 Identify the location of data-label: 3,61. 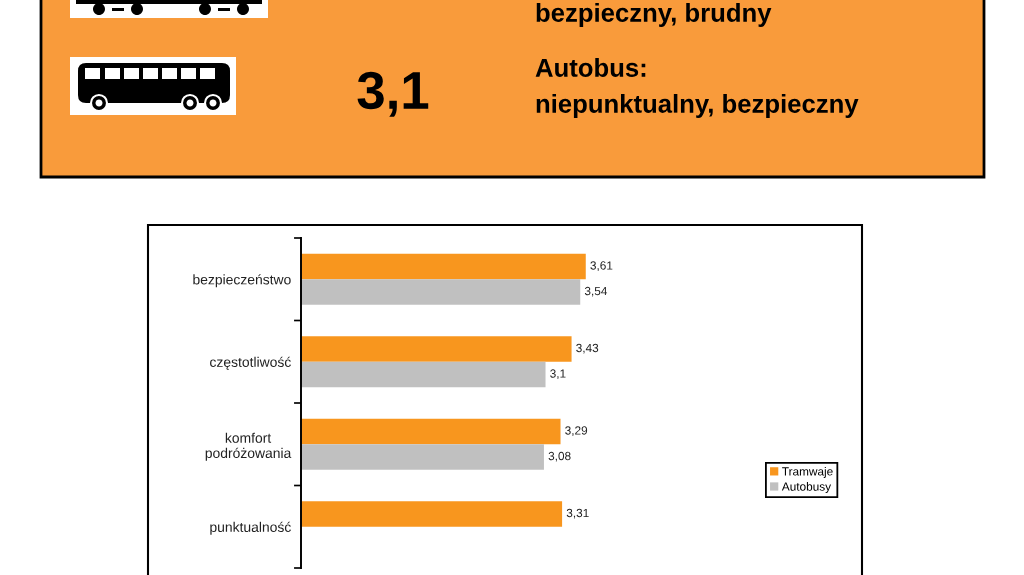
(601, 266).